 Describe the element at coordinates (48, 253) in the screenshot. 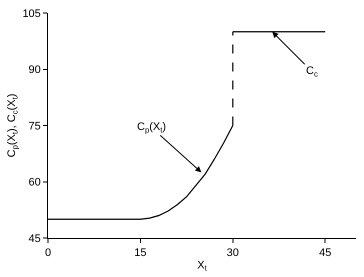

I see `x-tick-label: 0` at that location.